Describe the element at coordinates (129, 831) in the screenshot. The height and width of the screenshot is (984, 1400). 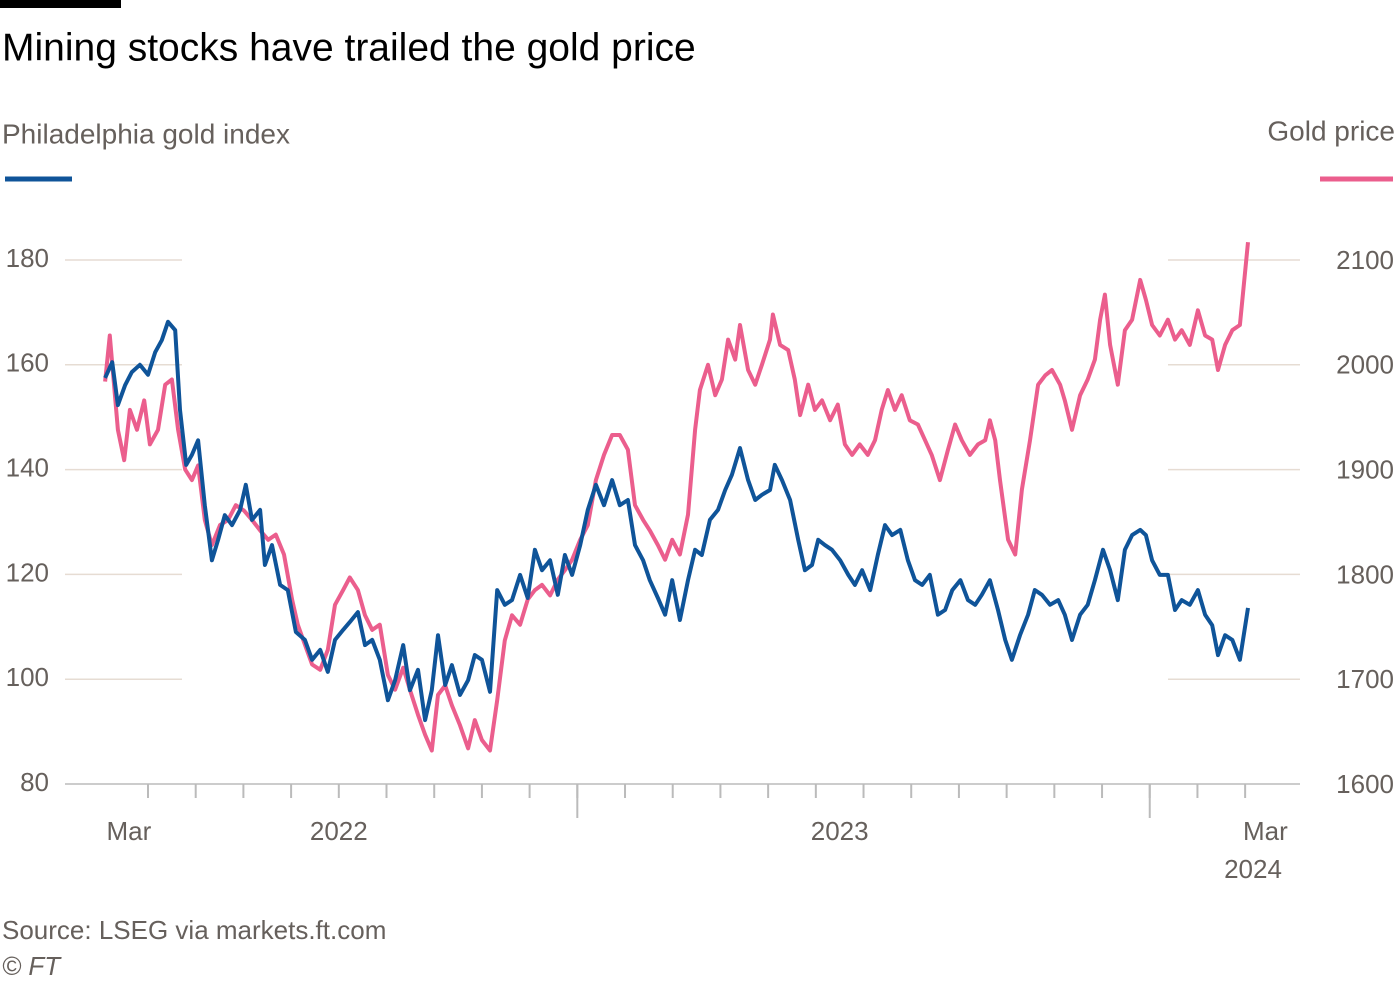
I see `x-tick-label: Mar` at that location.